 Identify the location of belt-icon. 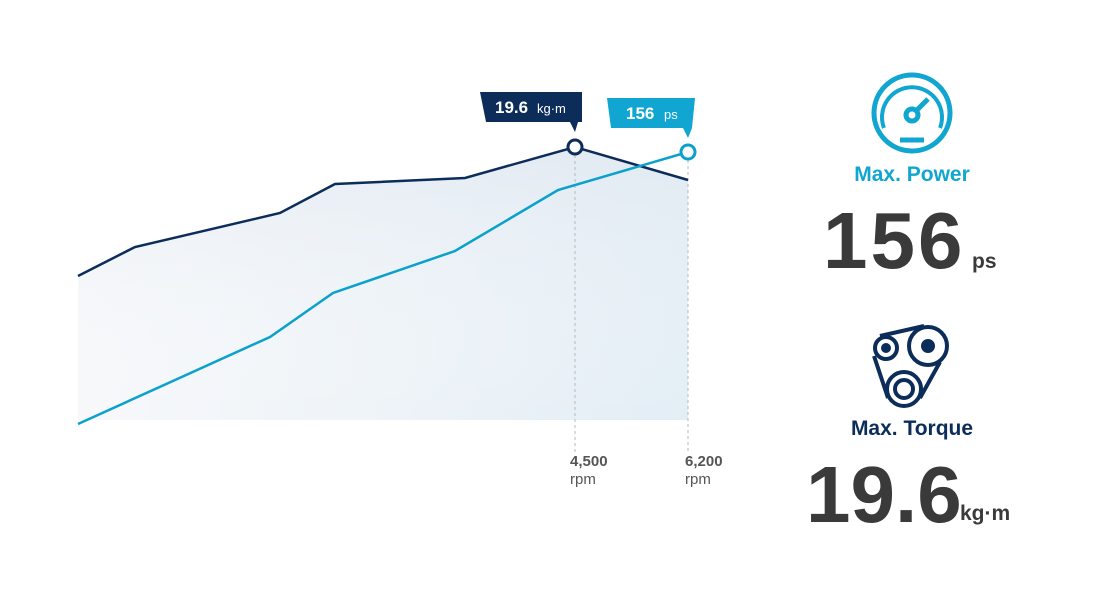
(910, 366).